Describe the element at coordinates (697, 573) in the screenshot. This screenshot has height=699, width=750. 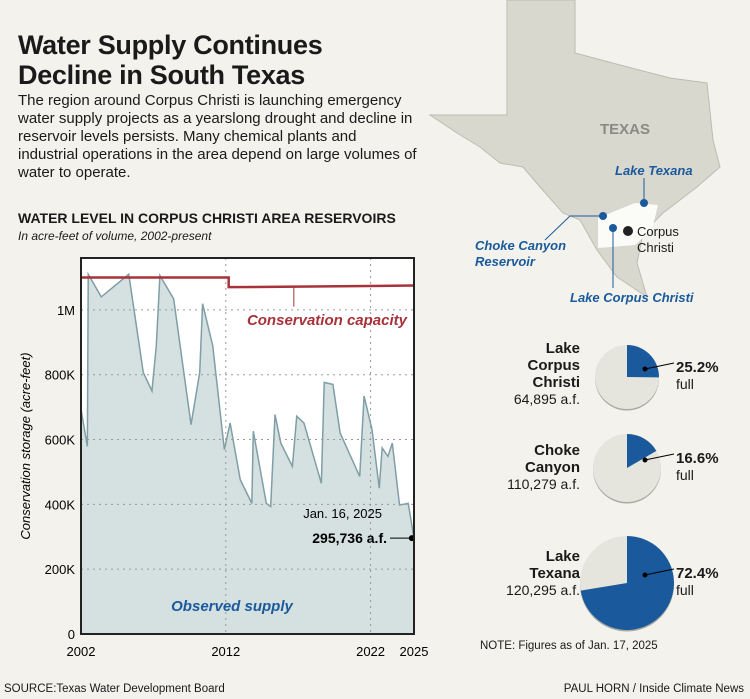
I see `percent-value: 72.4%` at that location.